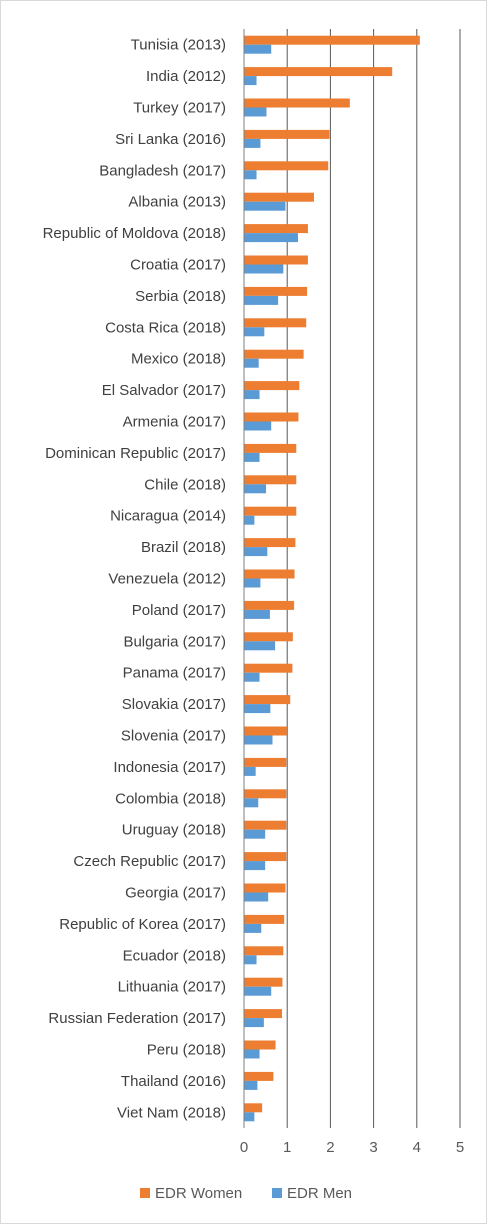 This screenshot has width=487, height=1225. Describe the element at coordinates (244, 1147) in the screenshot. I see `x-tick-label: 0` at that location.